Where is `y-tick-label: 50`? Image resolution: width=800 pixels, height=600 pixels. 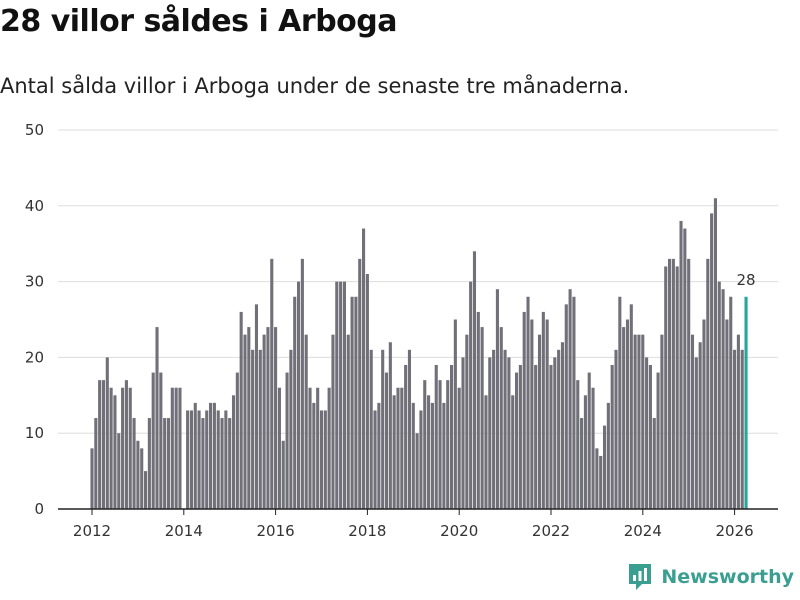 y-tick-label: 50 is located at coordinates (34, 130).